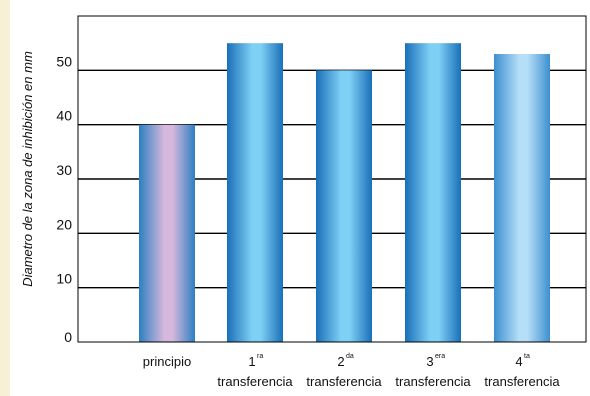  What do you see at coordinates (340, 361) in the screenshot?
I see `x-category-main: 2` at bounding box center [340, 361].